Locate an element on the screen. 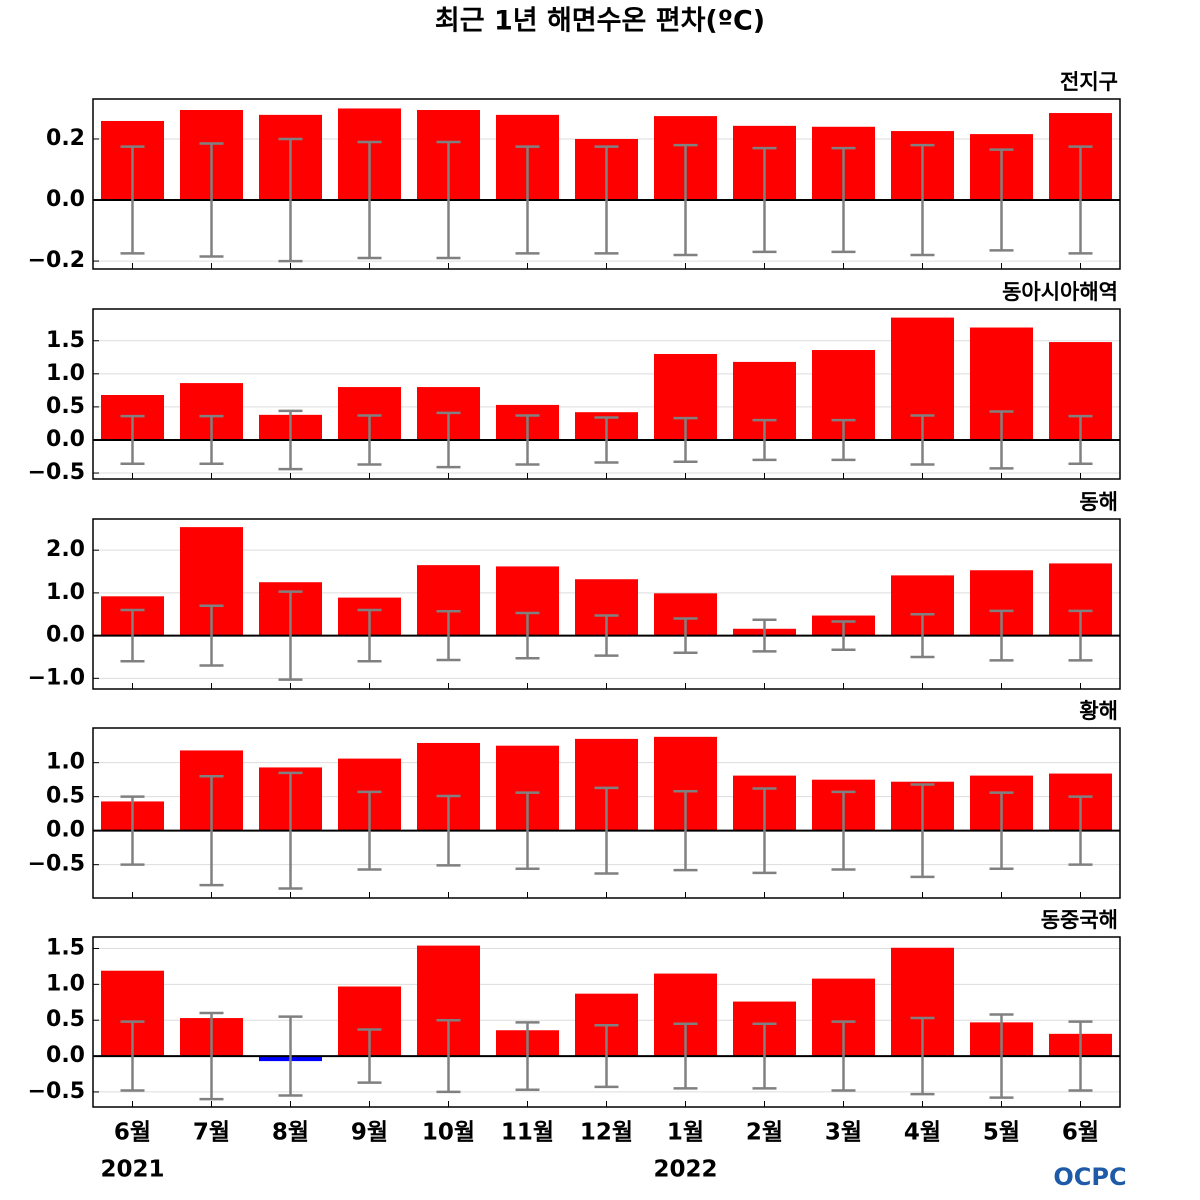  x-tick-label: 3월 is located at coordinates (843, 1133).